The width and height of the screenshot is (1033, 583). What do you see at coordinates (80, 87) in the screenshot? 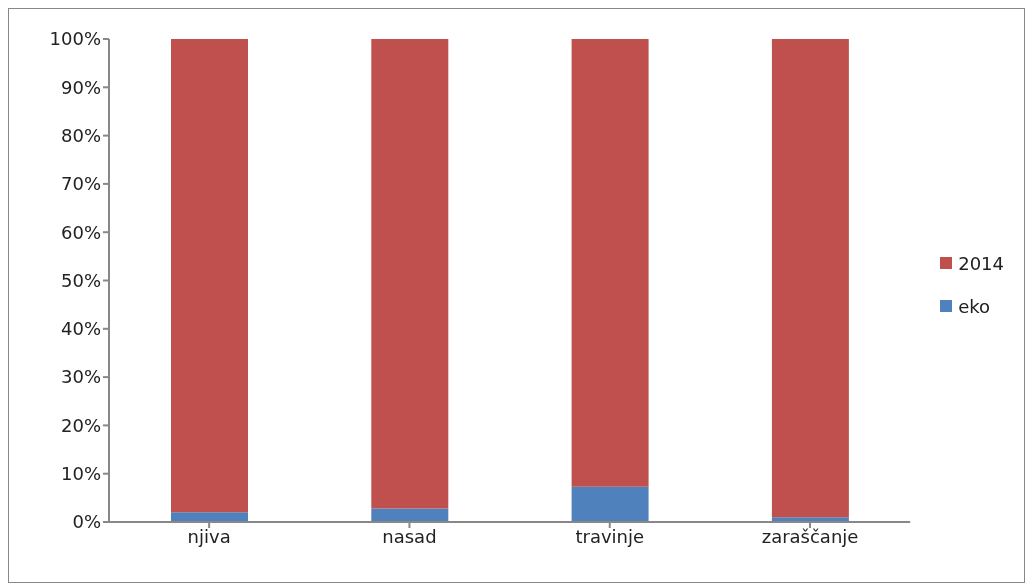
I see `y-tick-label: 90%` at bounding box center [80, 87].